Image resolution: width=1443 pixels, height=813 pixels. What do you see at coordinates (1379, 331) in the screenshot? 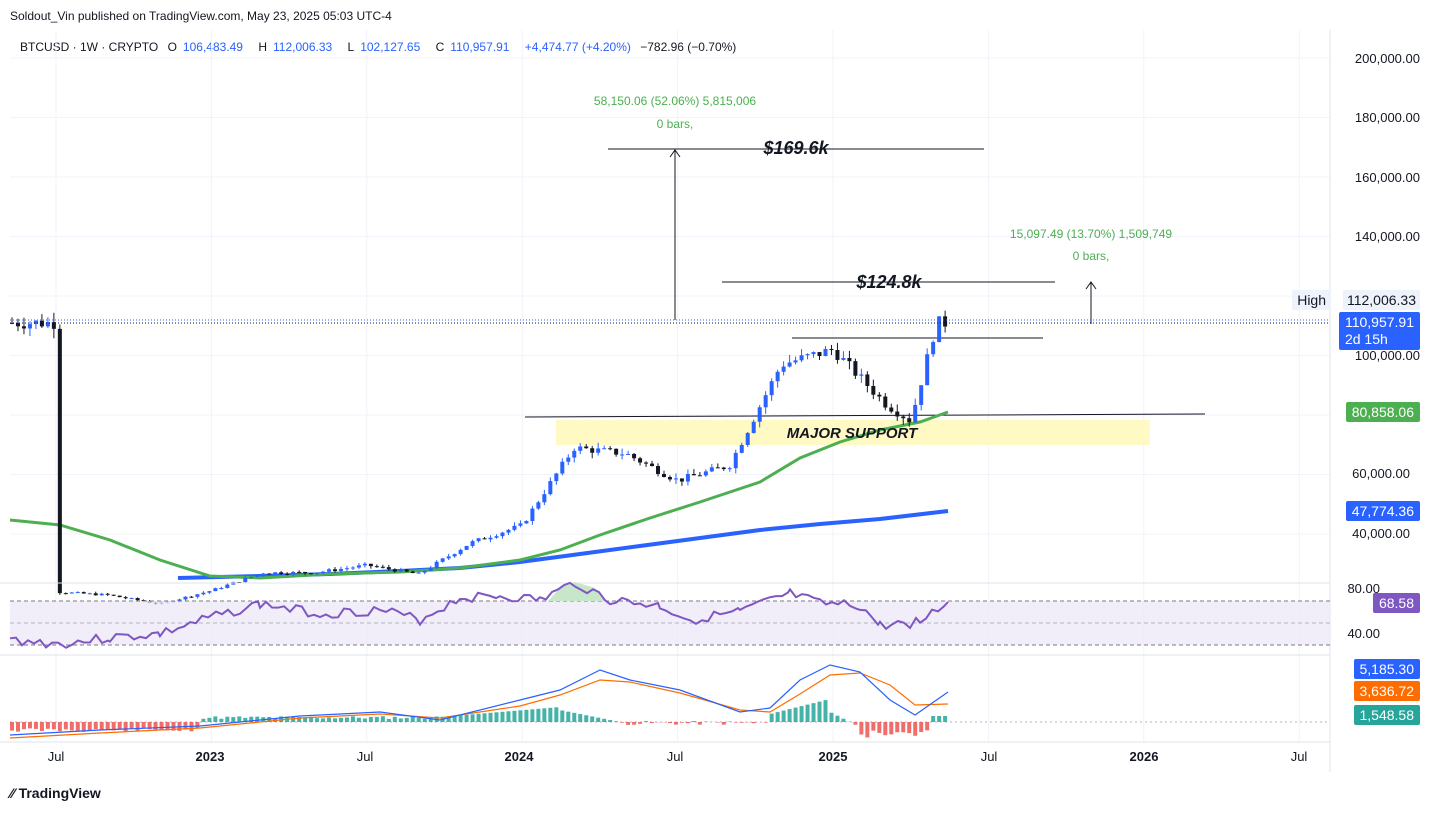
I see `last-price-tag: 110,957.91 2d 15h` at bounding box center [1379, 331].